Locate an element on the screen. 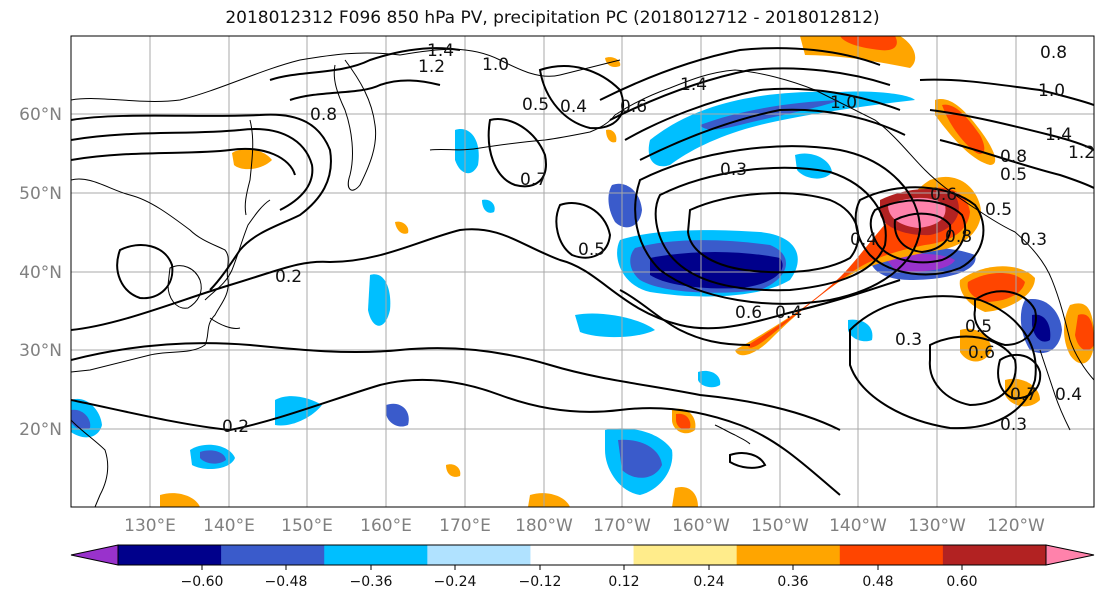  coastline-kamchatka is located at coordinates (355, 125).